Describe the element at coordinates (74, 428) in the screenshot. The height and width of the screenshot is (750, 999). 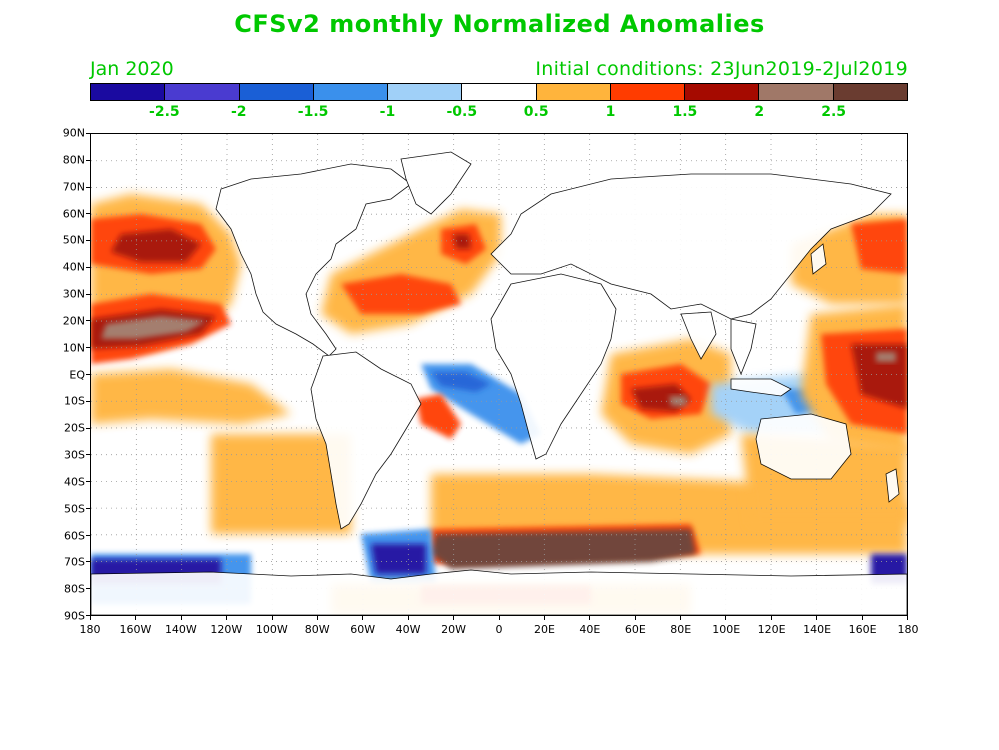
I see `latitude-label: 20S` at that location.